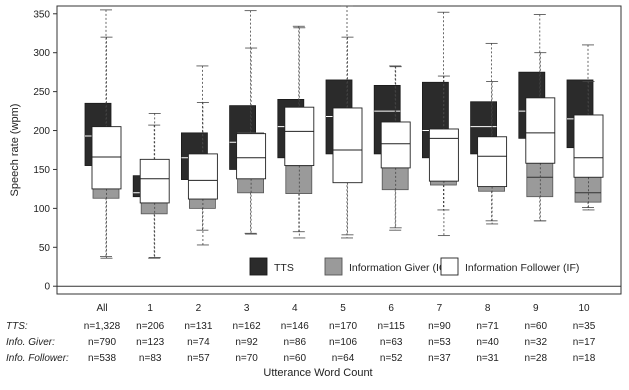 The image size is (629, 390). Describe the element at coordinates (150, 326) in the screenshot. I see `counts-cell: n=206` at that location.